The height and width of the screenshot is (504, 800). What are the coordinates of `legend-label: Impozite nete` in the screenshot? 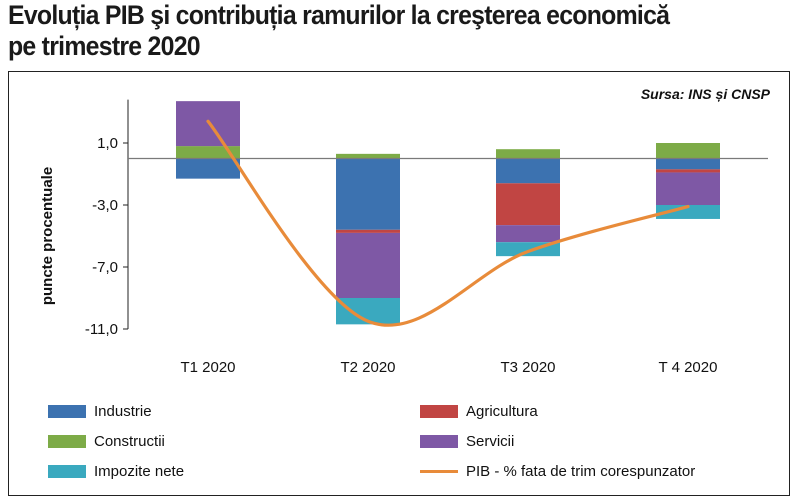 It's located at (139, 471).